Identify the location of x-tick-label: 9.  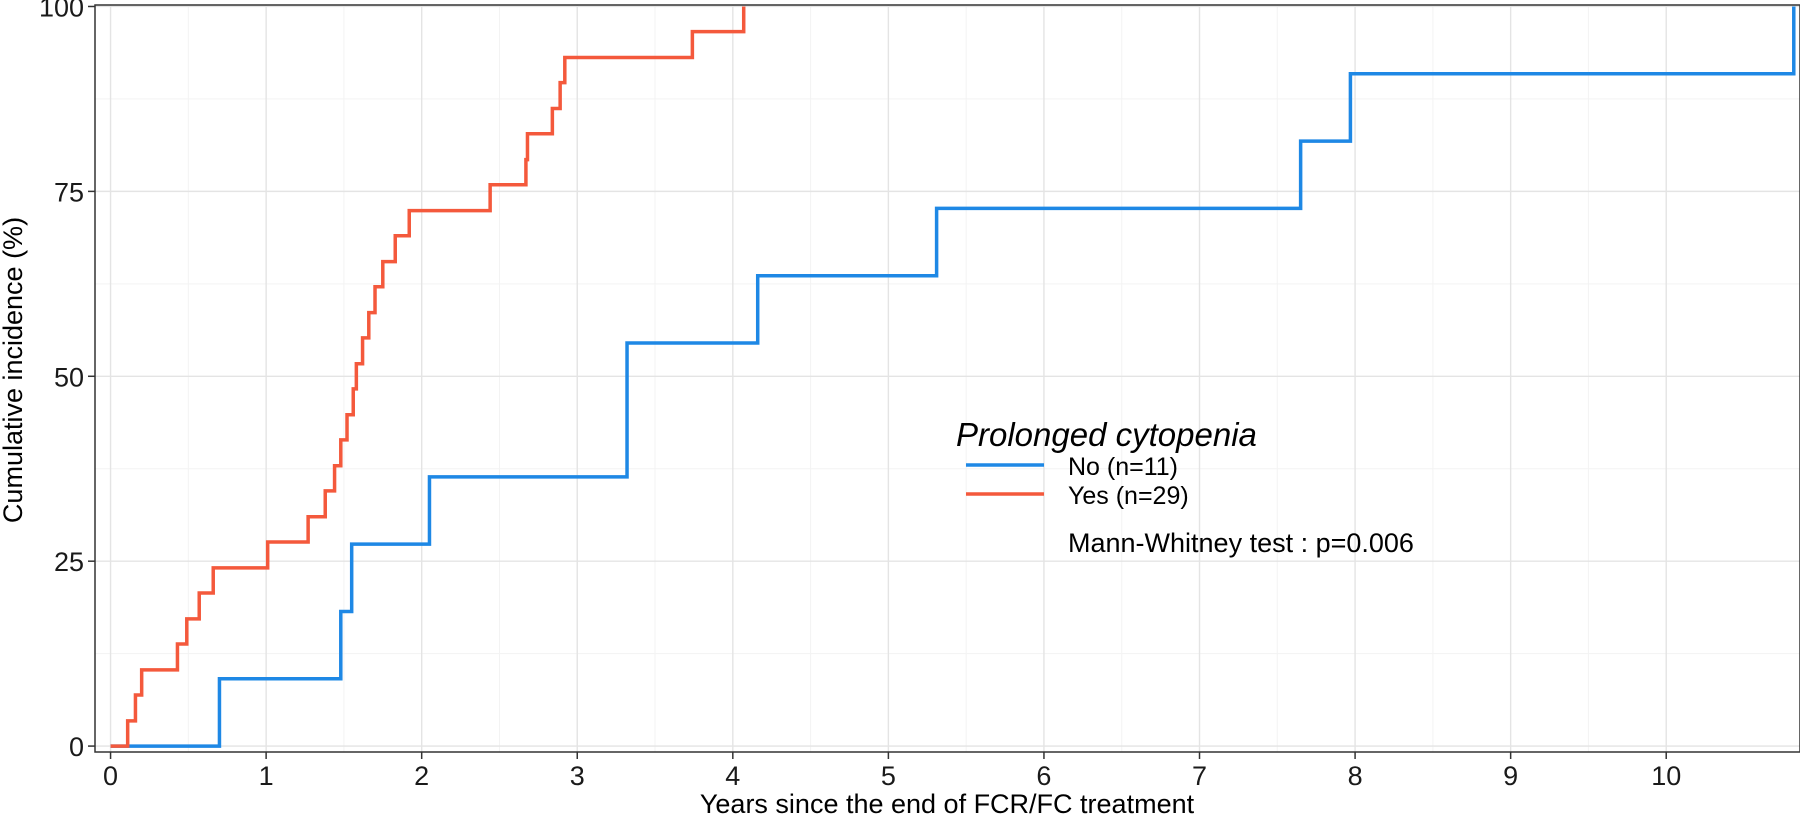
(1510, 776).